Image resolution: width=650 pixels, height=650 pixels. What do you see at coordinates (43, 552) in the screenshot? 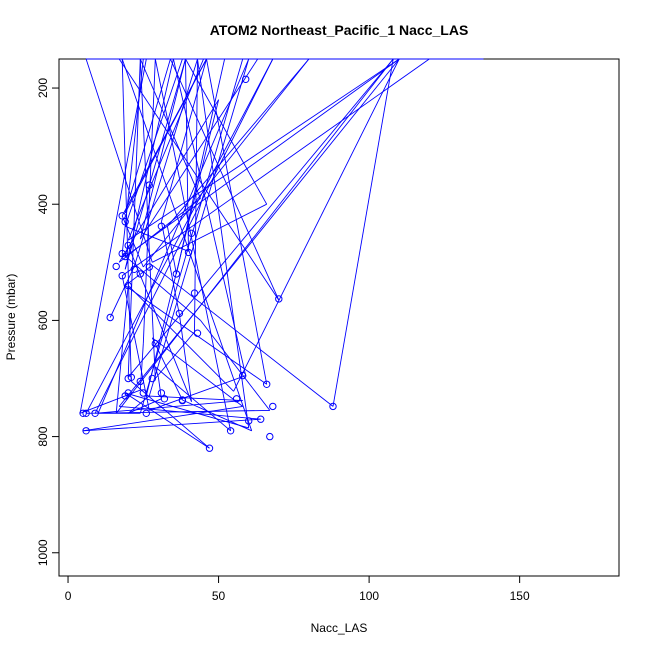
I see `y-tick-label: 1000` at bounding box center [43, 552].